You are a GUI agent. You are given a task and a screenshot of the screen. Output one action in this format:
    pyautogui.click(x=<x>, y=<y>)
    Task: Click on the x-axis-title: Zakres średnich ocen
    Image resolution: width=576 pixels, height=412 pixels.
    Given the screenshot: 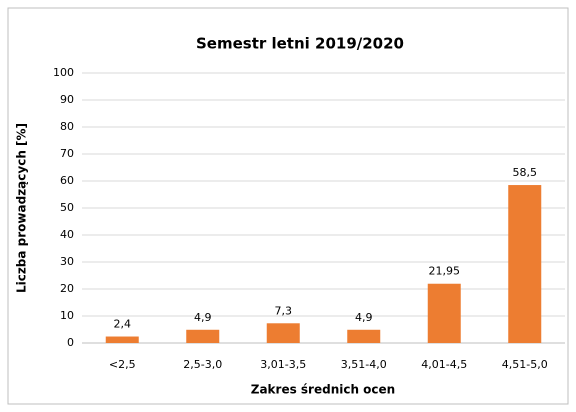 What is the action you would take?
    pyautogui.click(x=323, y=390)
    